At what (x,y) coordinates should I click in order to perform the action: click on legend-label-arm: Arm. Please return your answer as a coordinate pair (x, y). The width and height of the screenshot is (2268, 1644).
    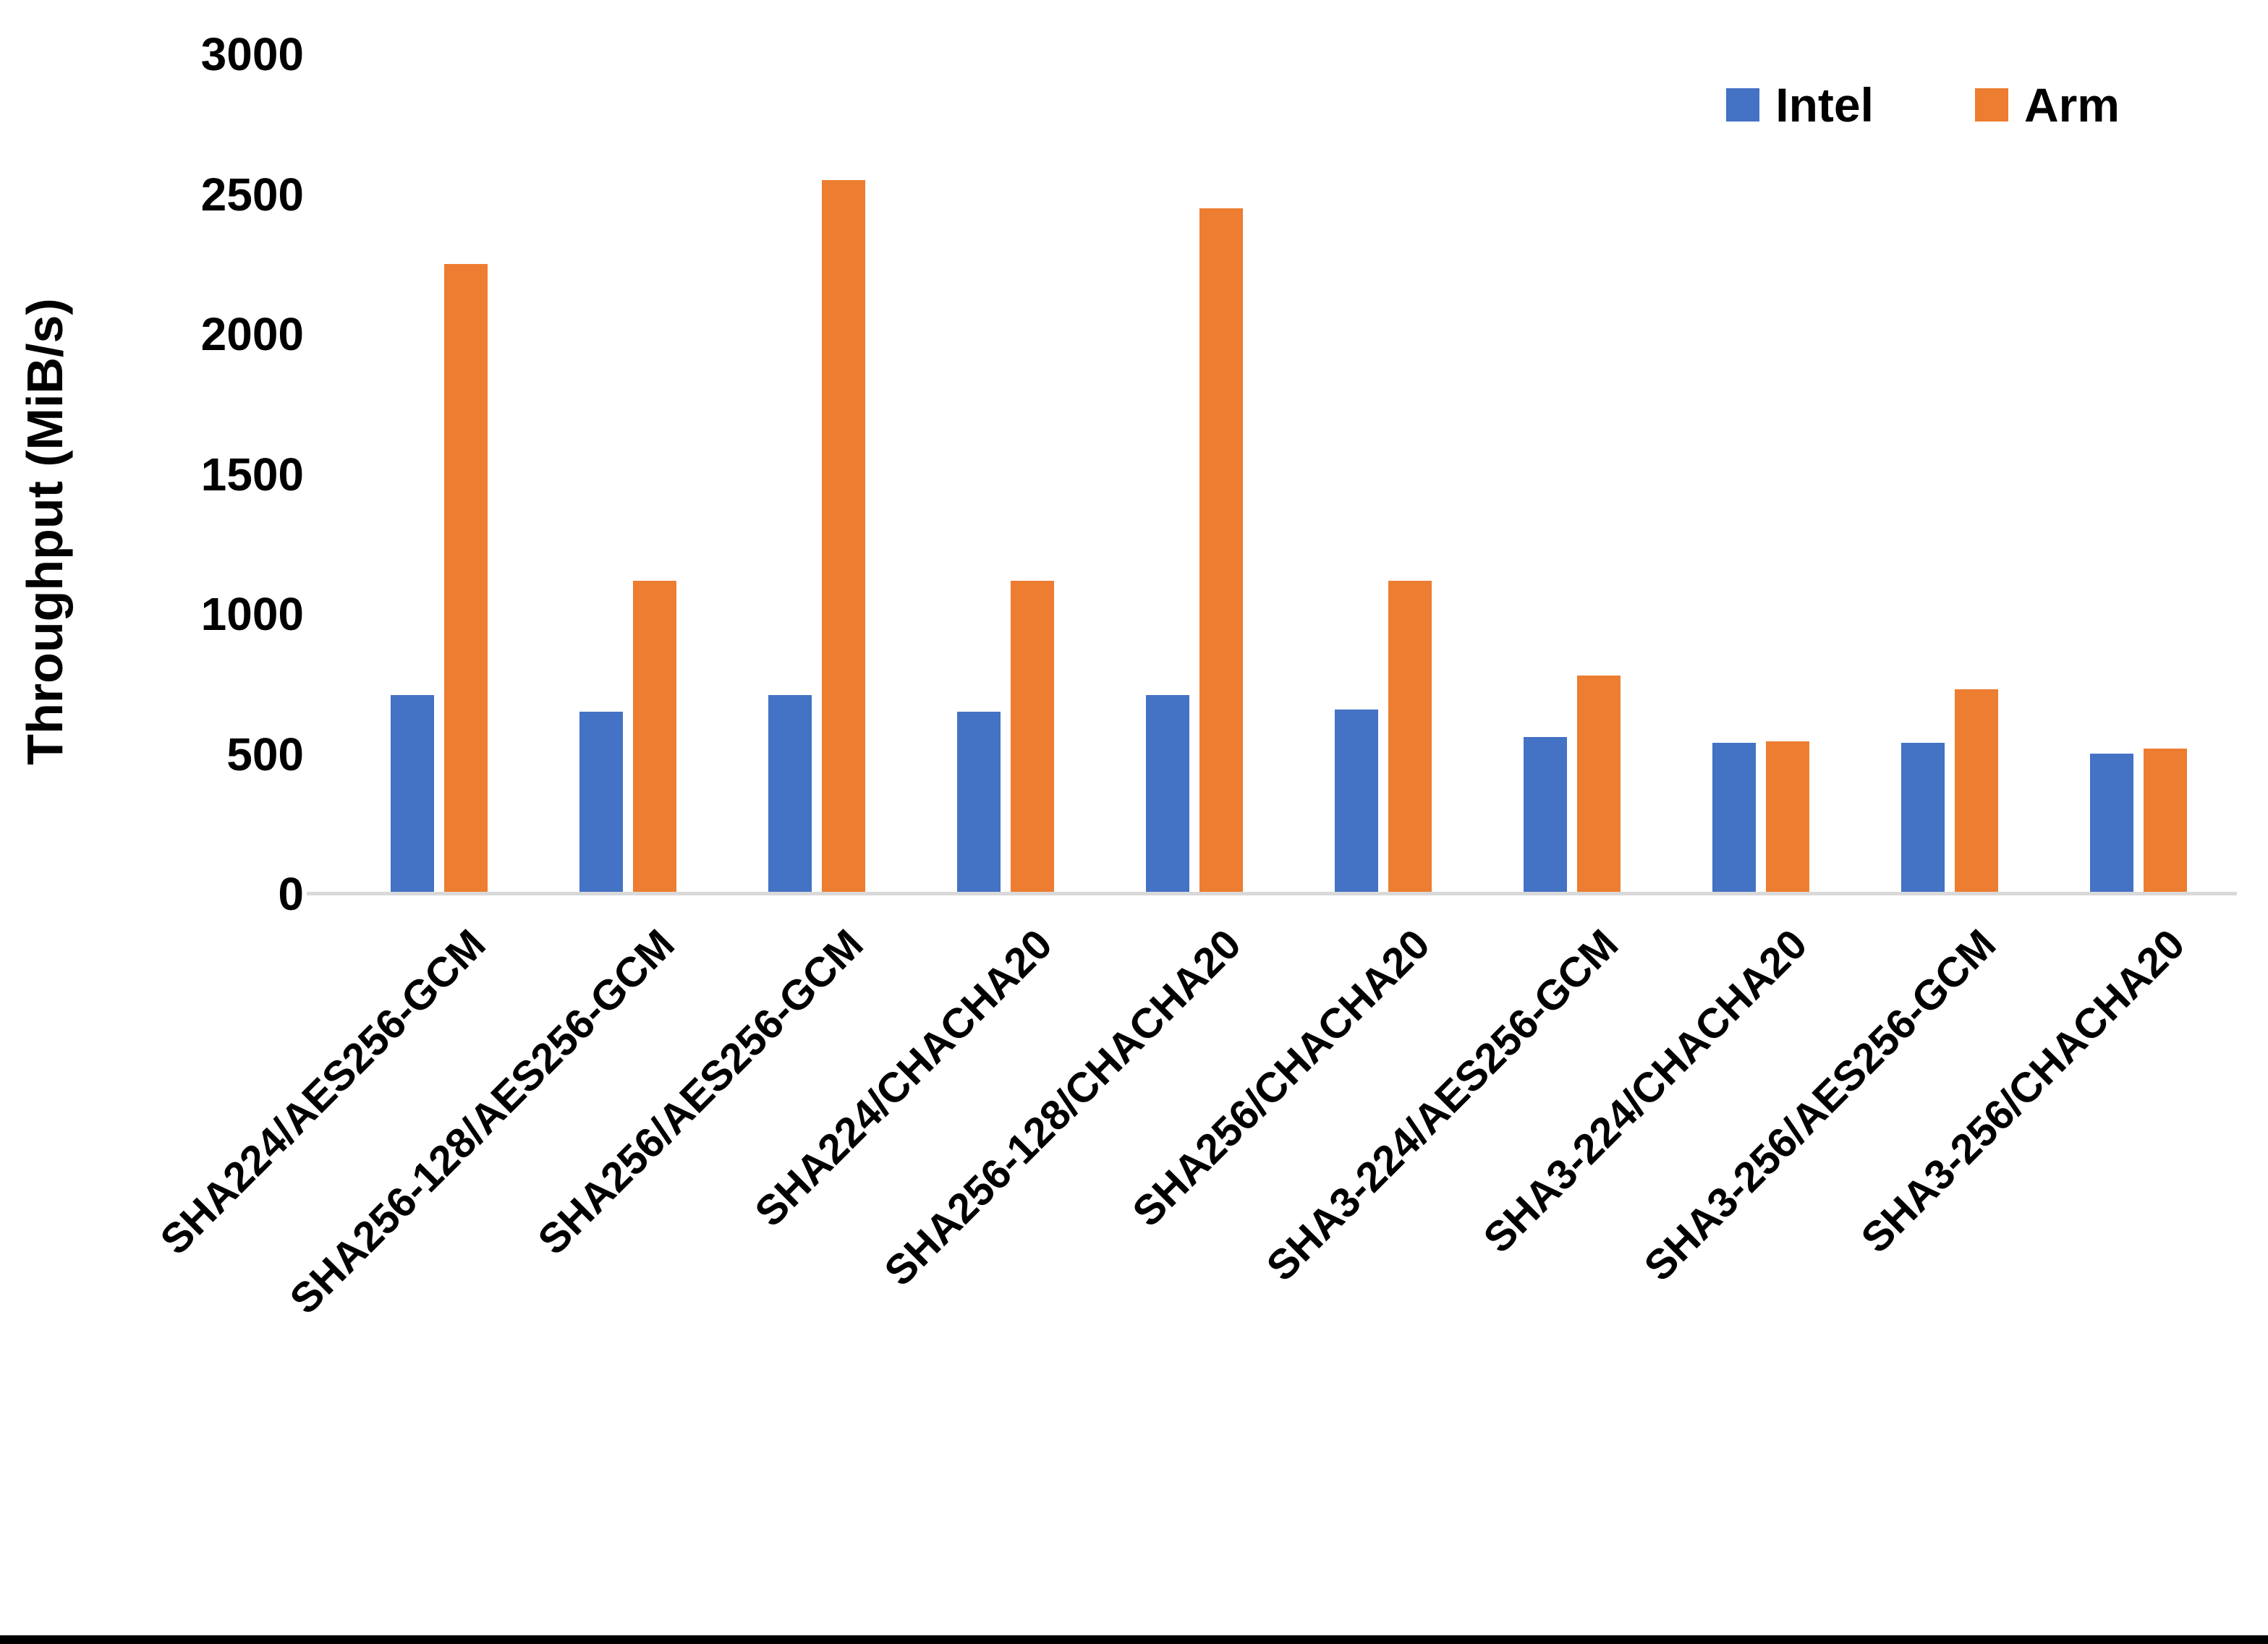
    Looking at the image, I should click on (2071, 105).